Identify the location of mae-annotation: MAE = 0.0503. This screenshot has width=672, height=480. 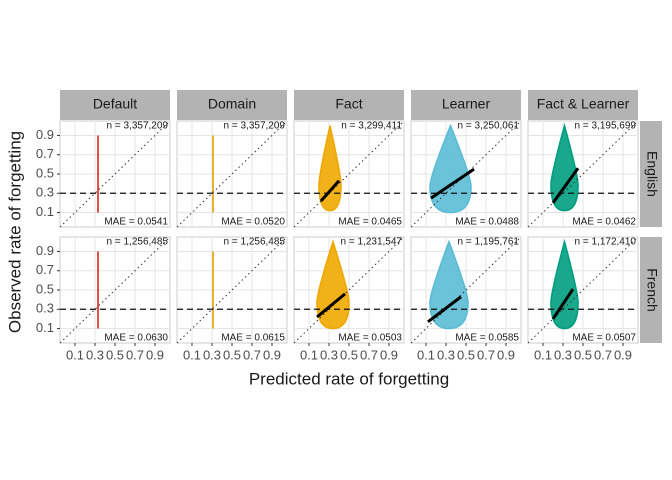
(370, 338).